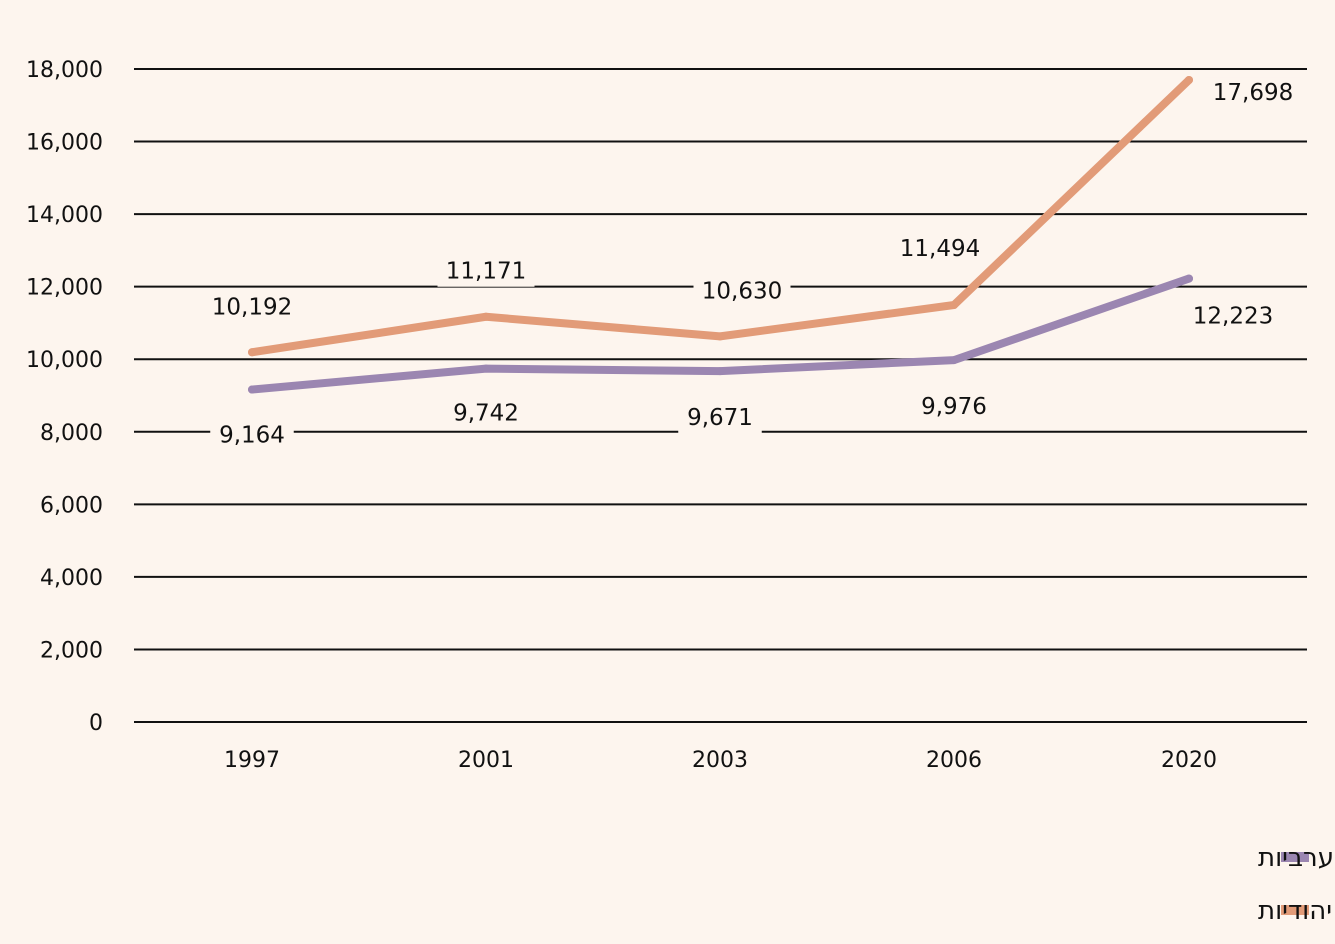 This screenshot has width=1335, height=944. What do you see at coordinates (71, 433) in the screenshot?
I see `y-tick-label: 8,000` at bounding box center [71, 433].